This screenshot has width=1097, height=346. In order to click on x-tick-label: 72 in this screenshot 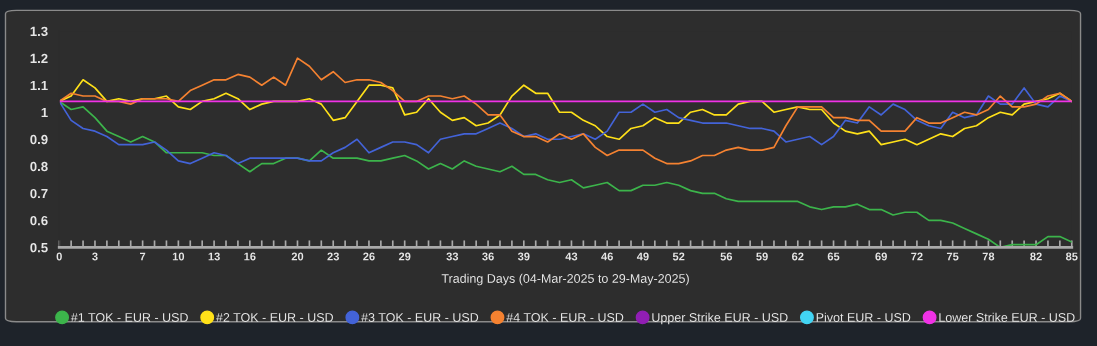, I will do `click(917, 256)`.